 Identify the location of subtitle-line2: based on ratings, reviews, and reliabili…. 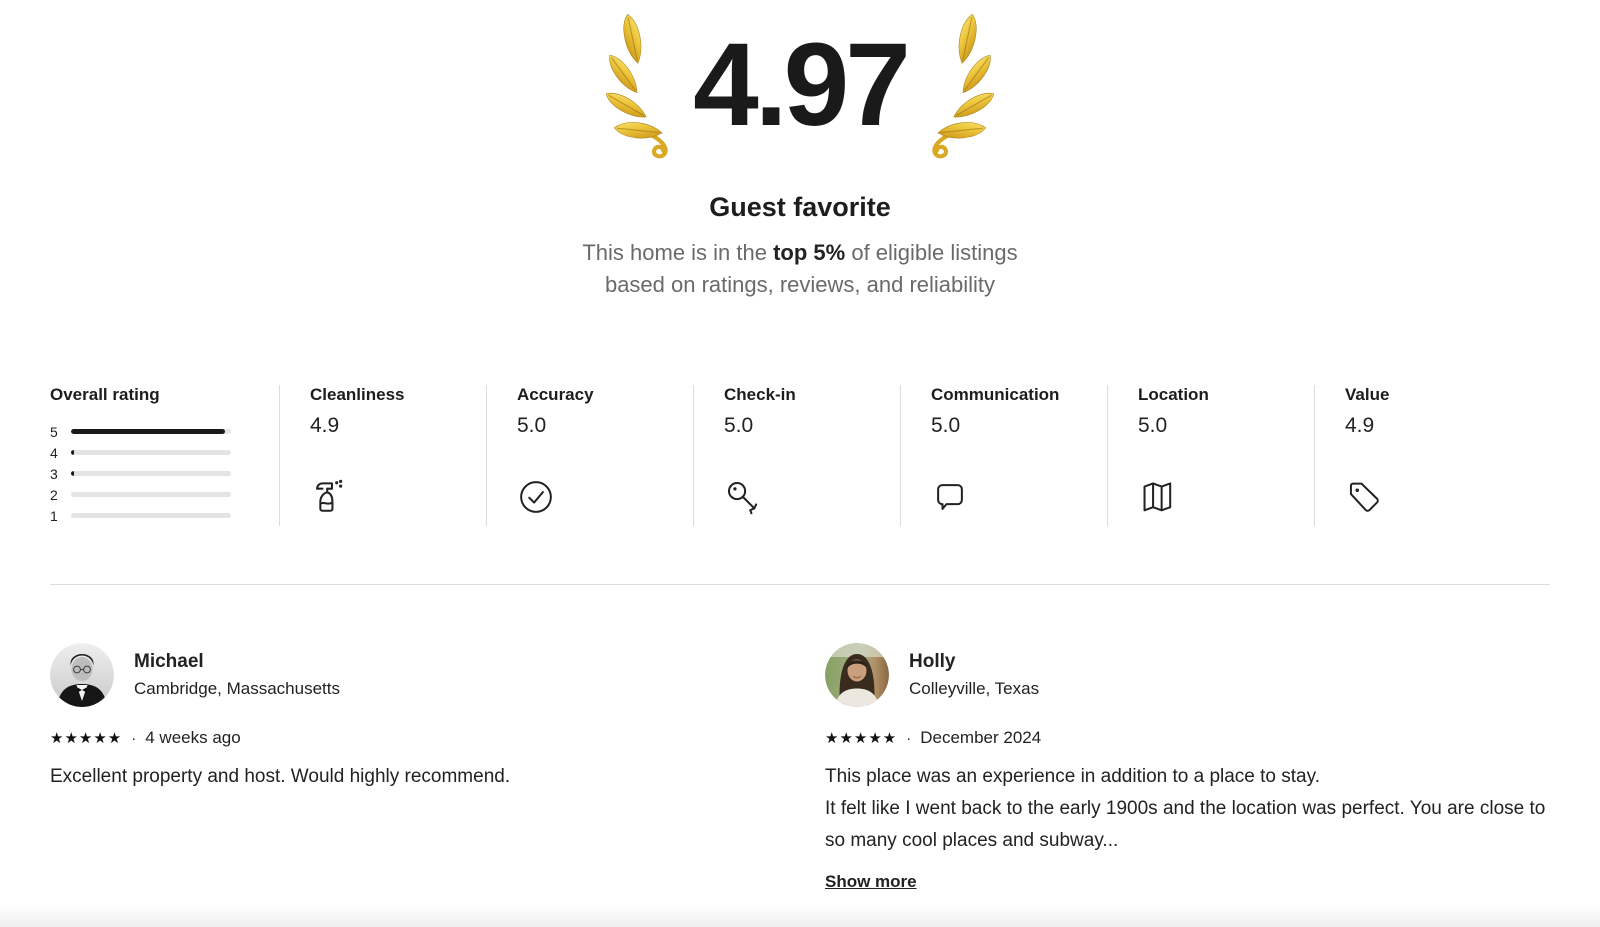
(800, 284).